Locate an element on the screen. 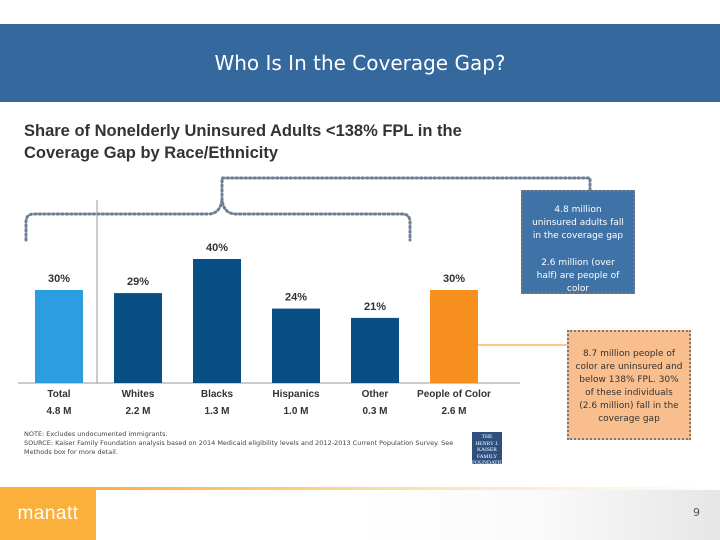  category-label: People of Color is located at coordinates (454, 394).